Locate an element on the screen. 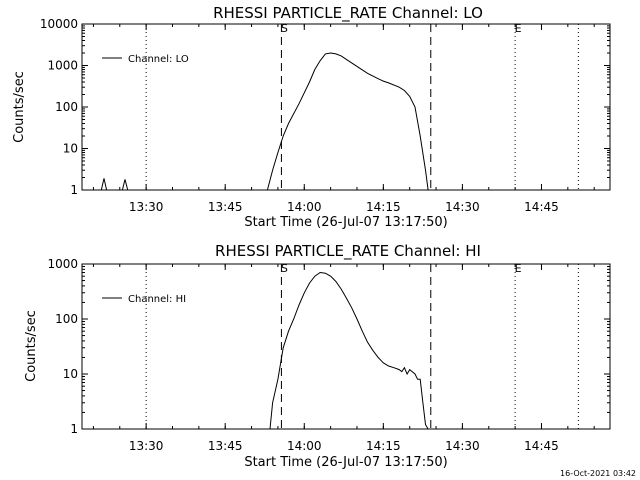 Image resolution: width=640 pixels, height=480 pixels. hi-y-tick-label-3: 1000 is located at coordinates (62, 264).